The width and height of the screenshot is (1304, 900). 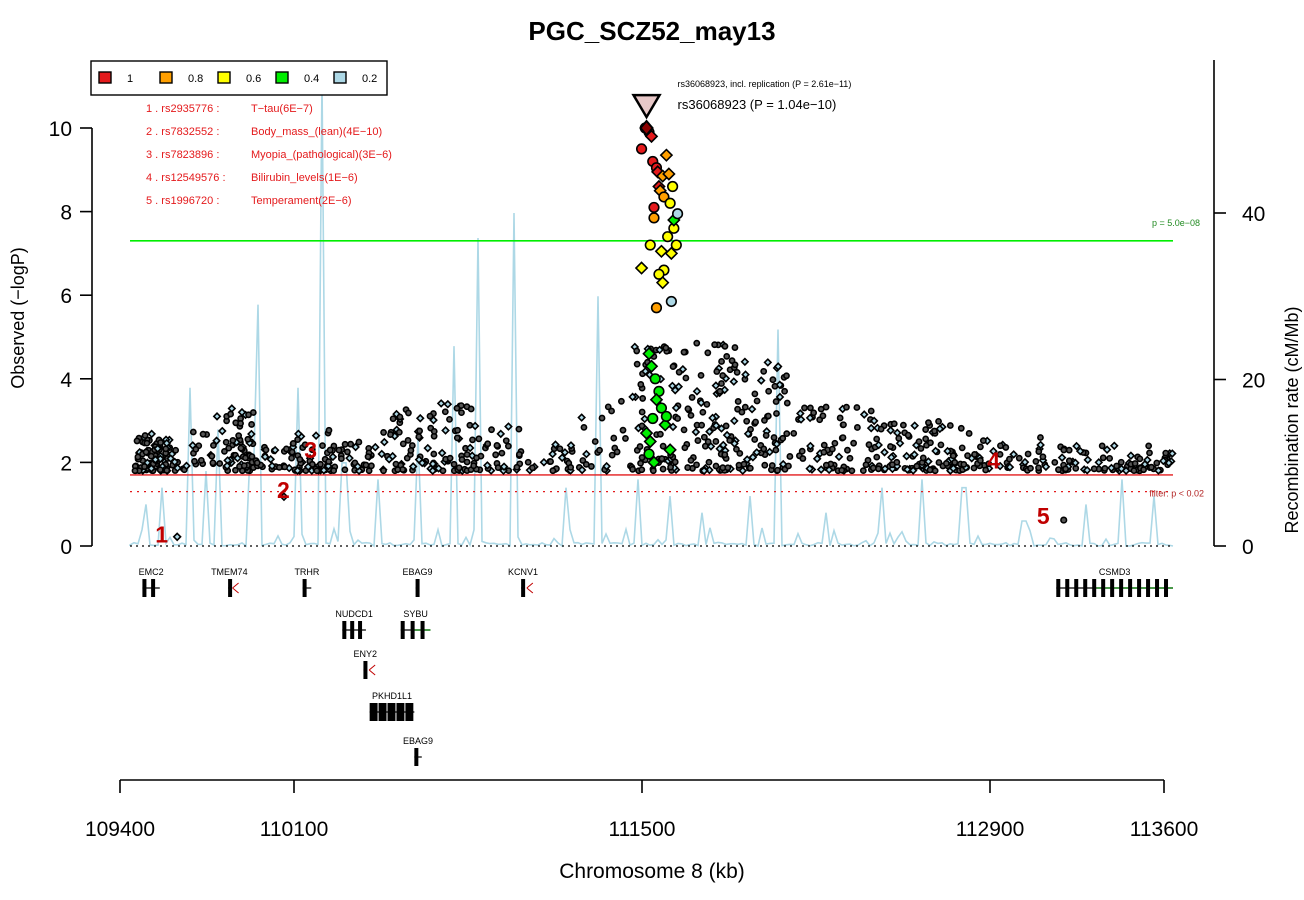 I want to click on x-tick-label: 110100, so click(x=294, y=829).